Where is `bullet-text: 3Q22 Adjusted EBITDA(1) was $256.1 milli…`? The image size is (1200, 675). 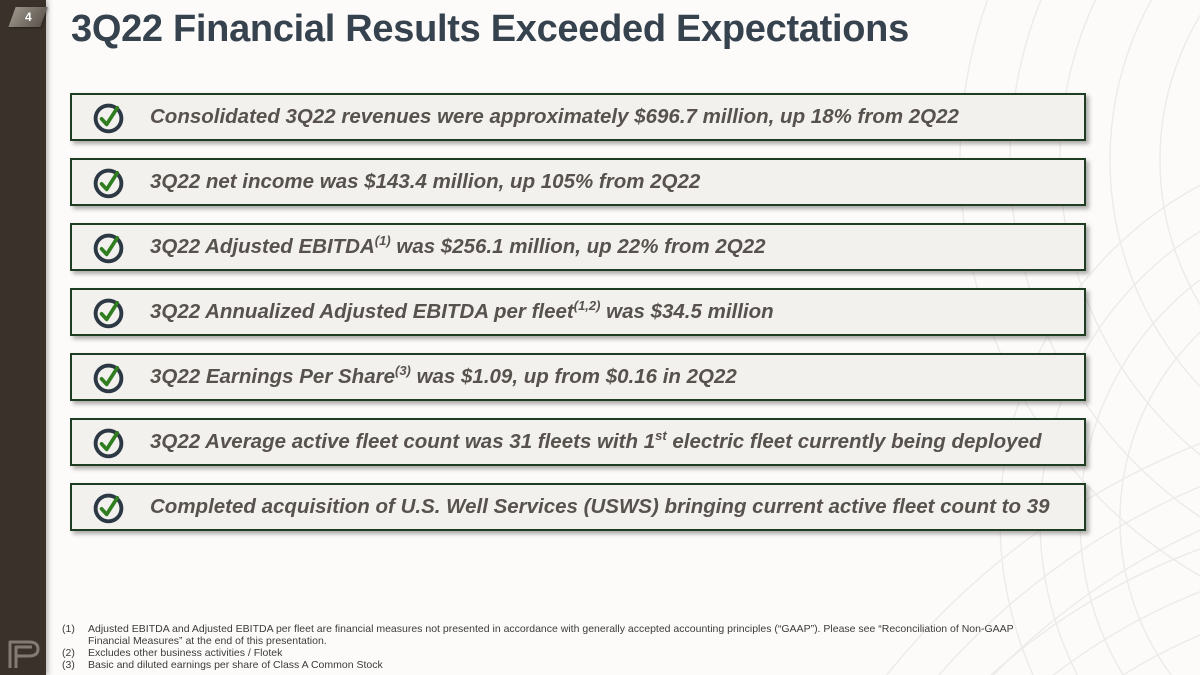 bullet-text: 3Q22 Adjusted EBITDA(1) was $256.1 milli… is located at coordinates (458, 246).